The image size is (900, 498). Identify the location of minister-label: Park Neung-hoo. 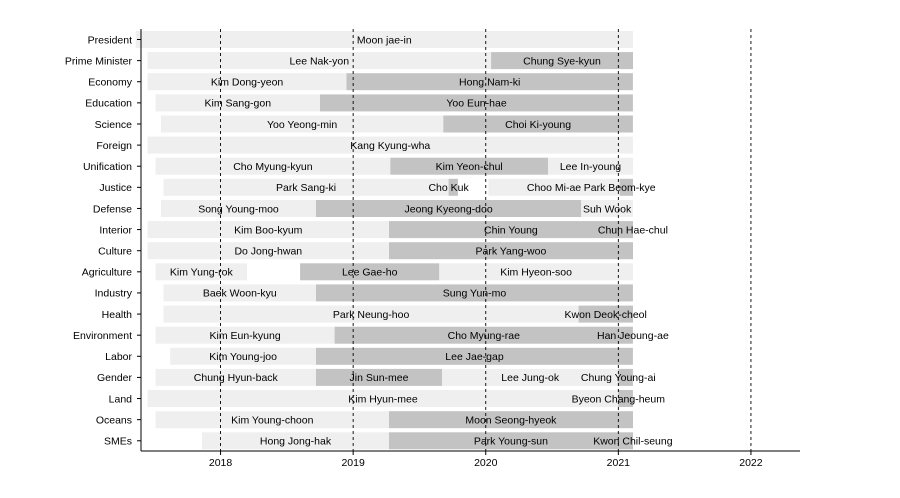
(371, 315).